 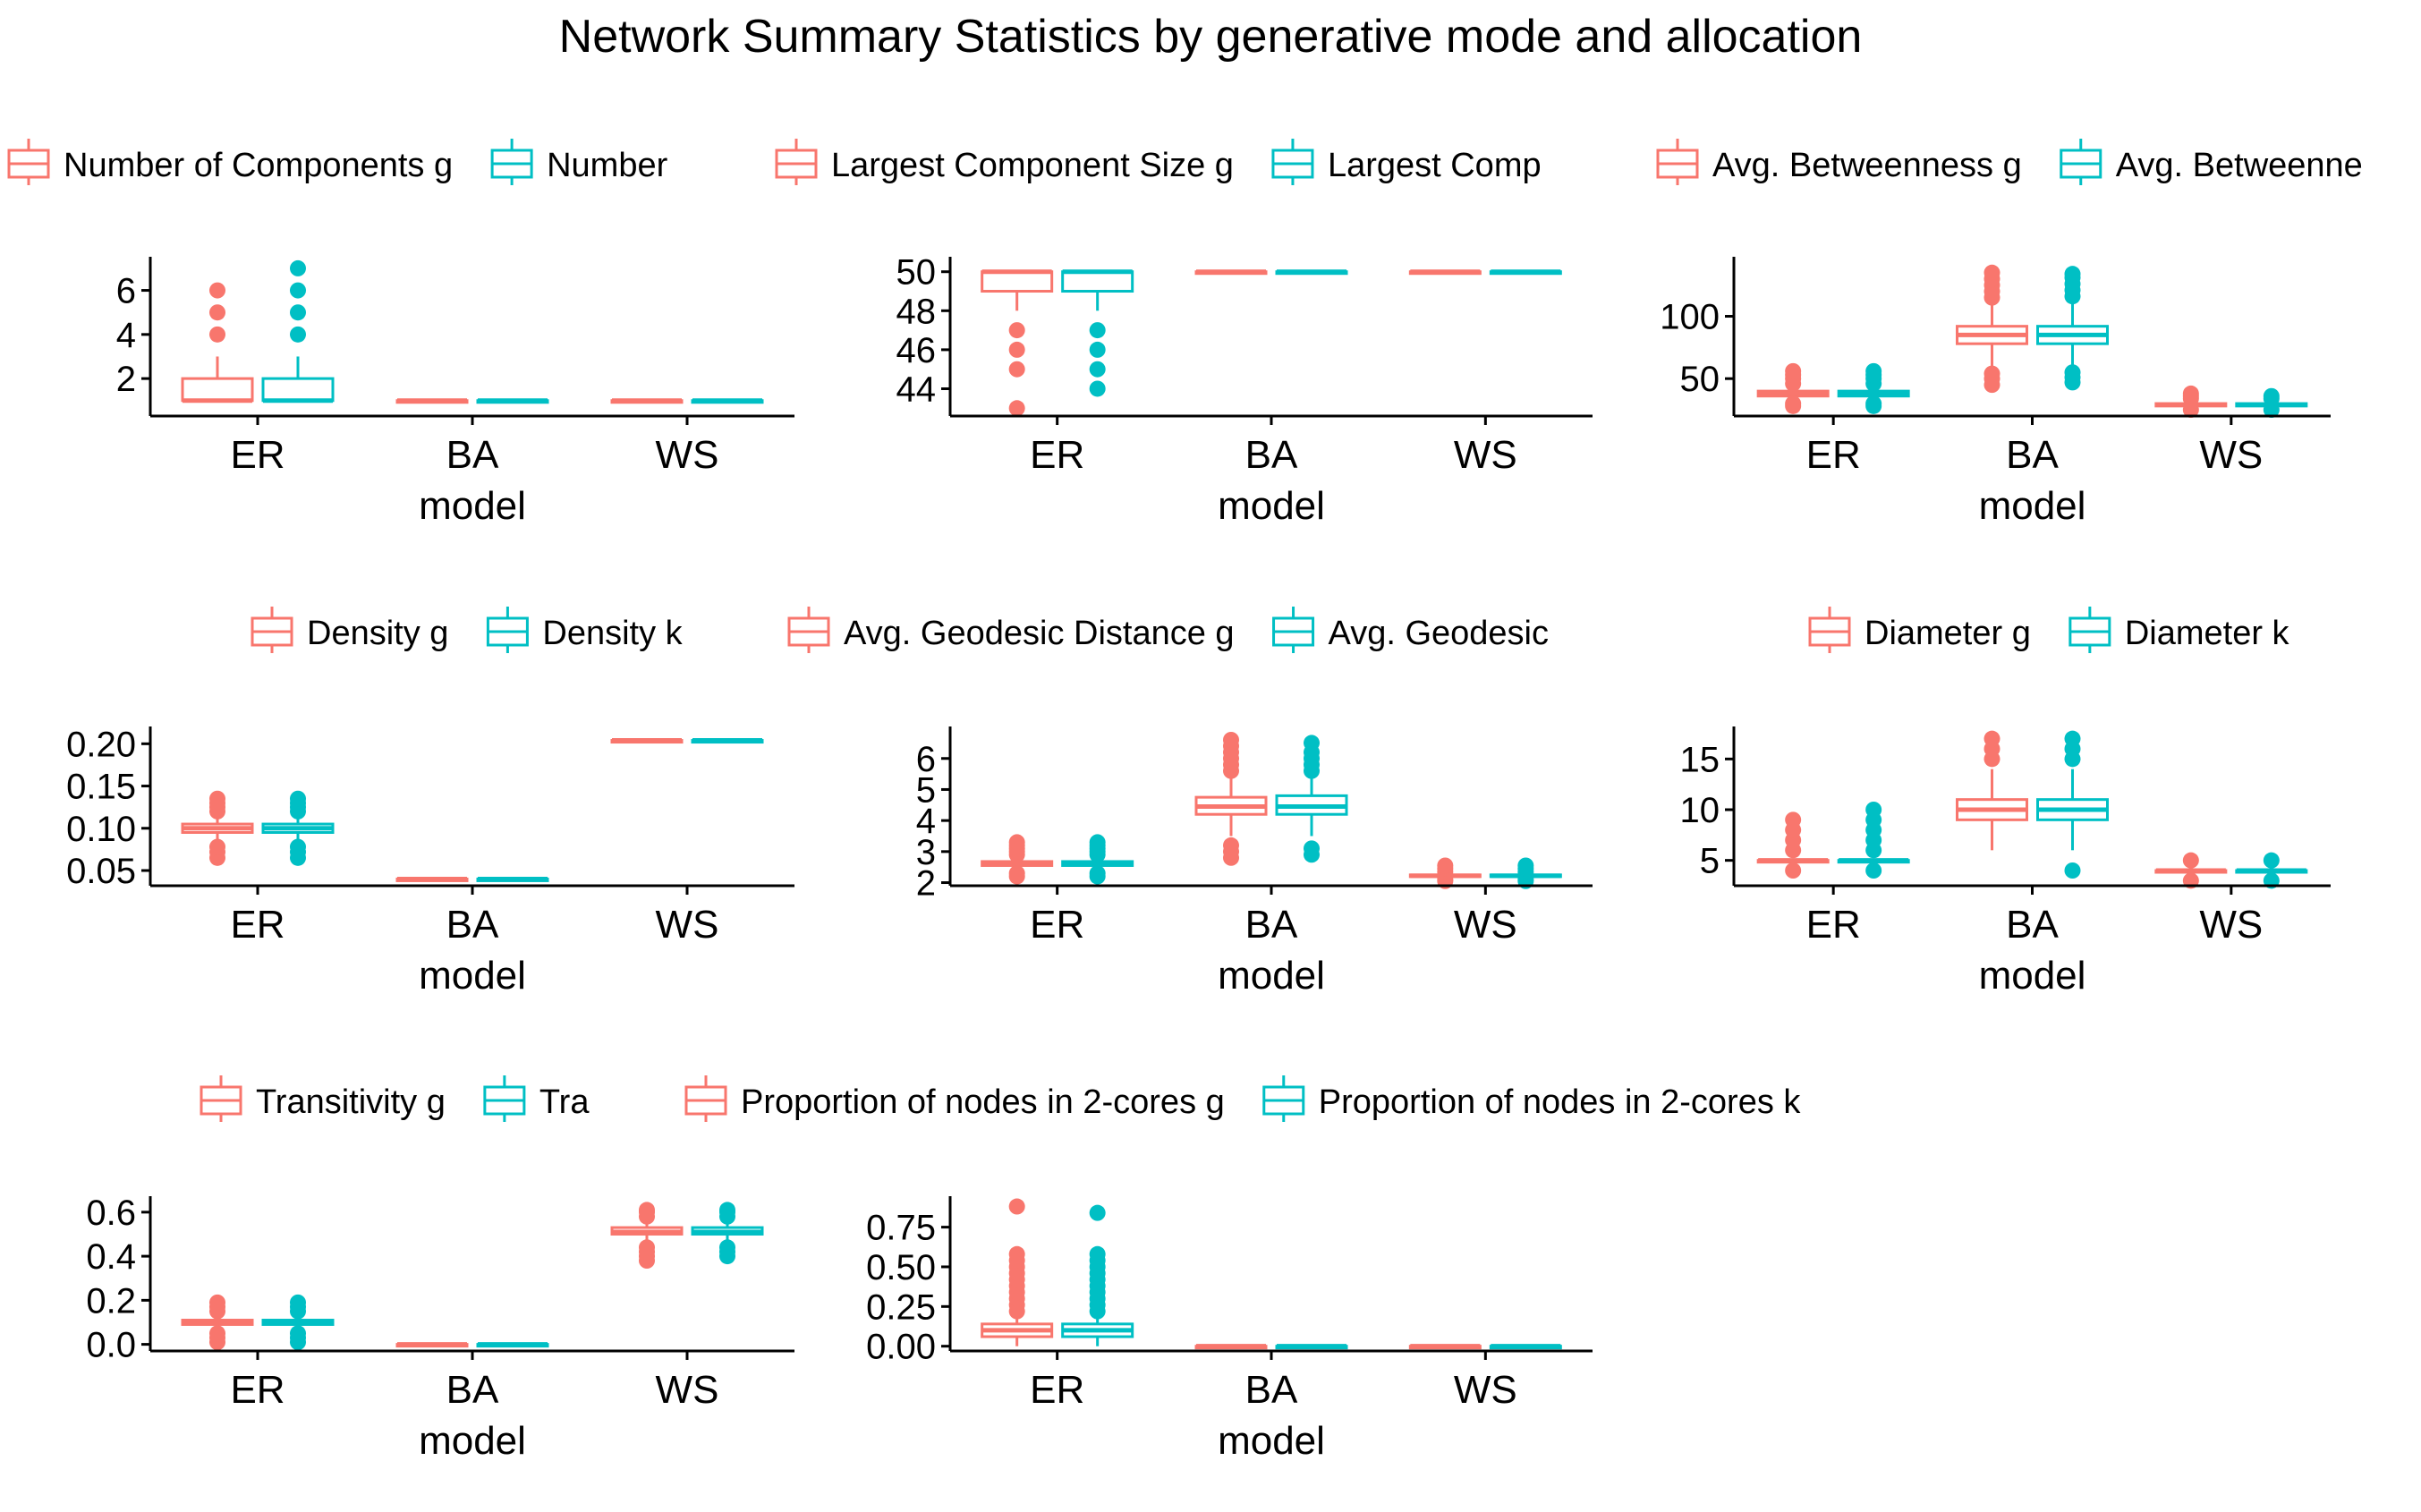 What do you see at coordinates (1097, 281) in the screenshot?
I see `box-iqr` at bounding box center [1097, 281].